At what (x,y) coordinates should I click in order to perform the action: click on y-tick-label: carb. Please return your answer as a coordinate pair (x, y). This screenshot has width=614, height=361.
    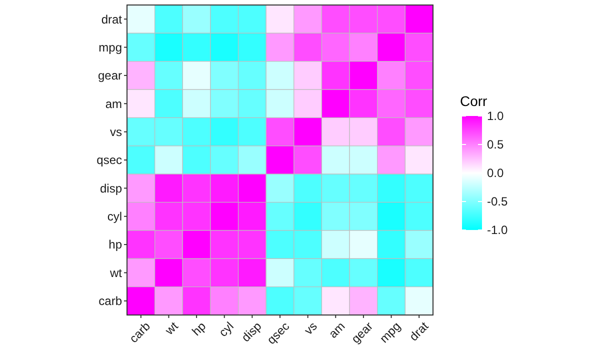
    Looking at the image, I should click on (110, 301).